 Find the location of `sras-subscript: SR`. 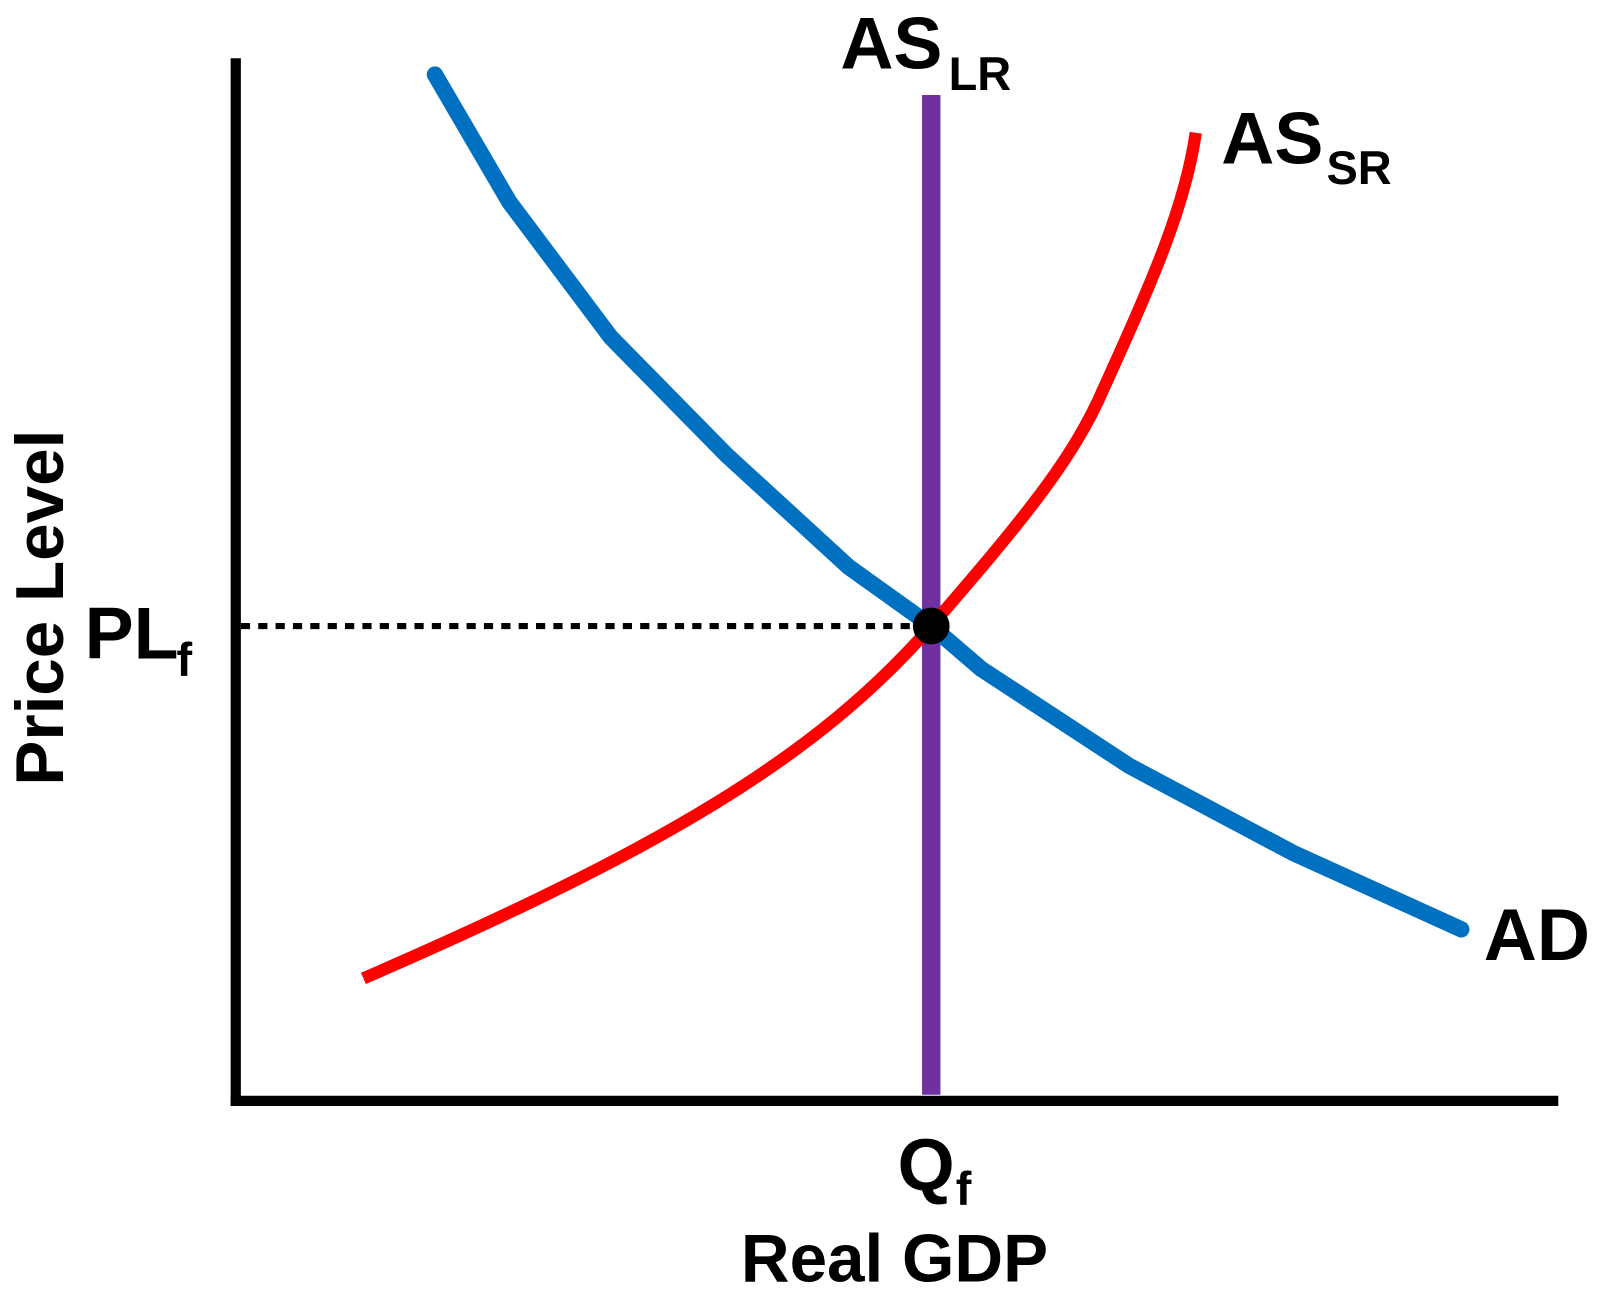

sras-subscript: SR is located at coordinates (1358, 167).